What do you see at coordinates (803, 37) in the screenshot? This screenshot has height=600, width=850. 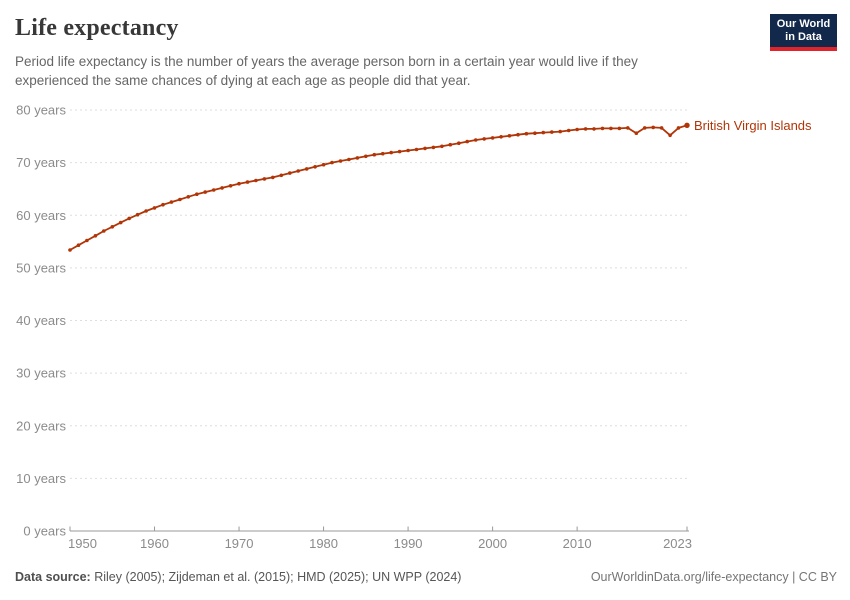 I see `owid-logo-line2: in Data` at bounding box center [803, 37].